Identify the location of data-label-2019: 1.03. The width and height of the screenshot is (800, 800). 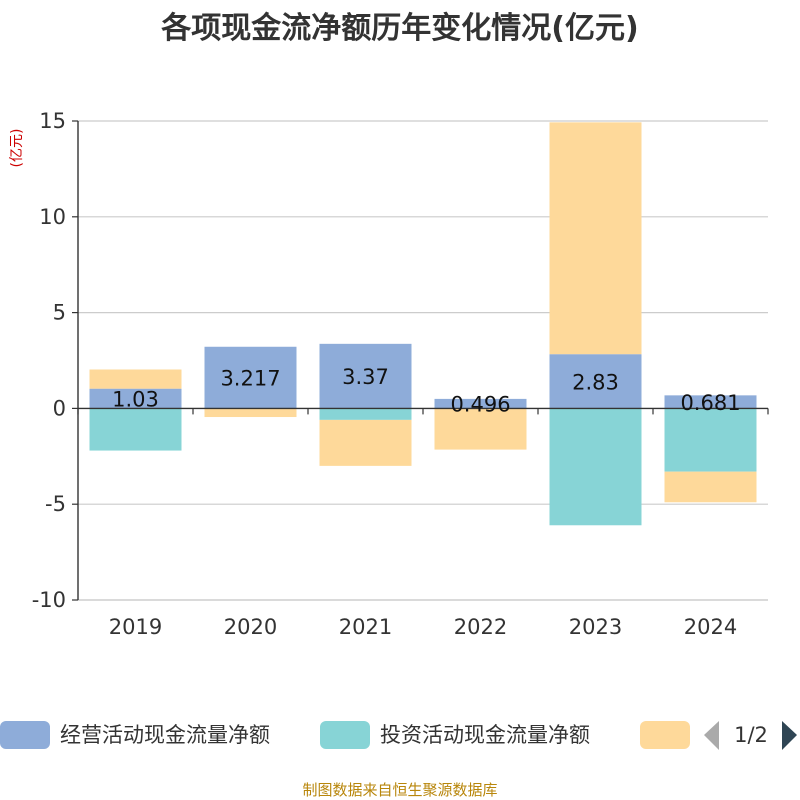
(135, 400).